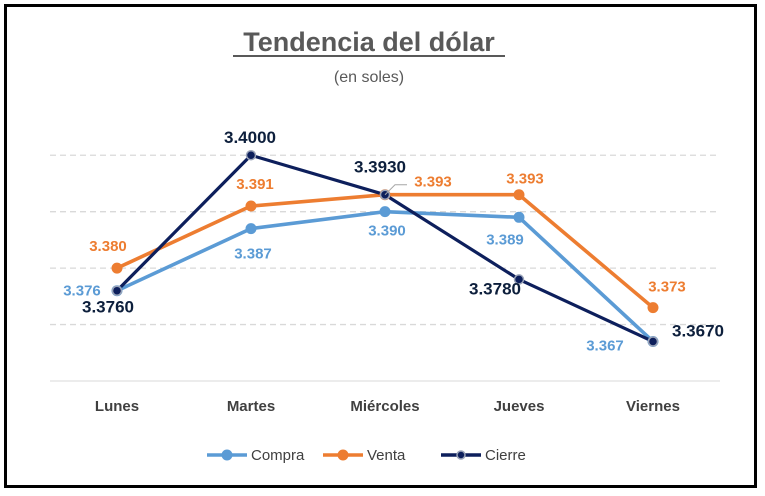 The image size is (765, 496). I want to click on point-compra-jueves, so click(519, 217).